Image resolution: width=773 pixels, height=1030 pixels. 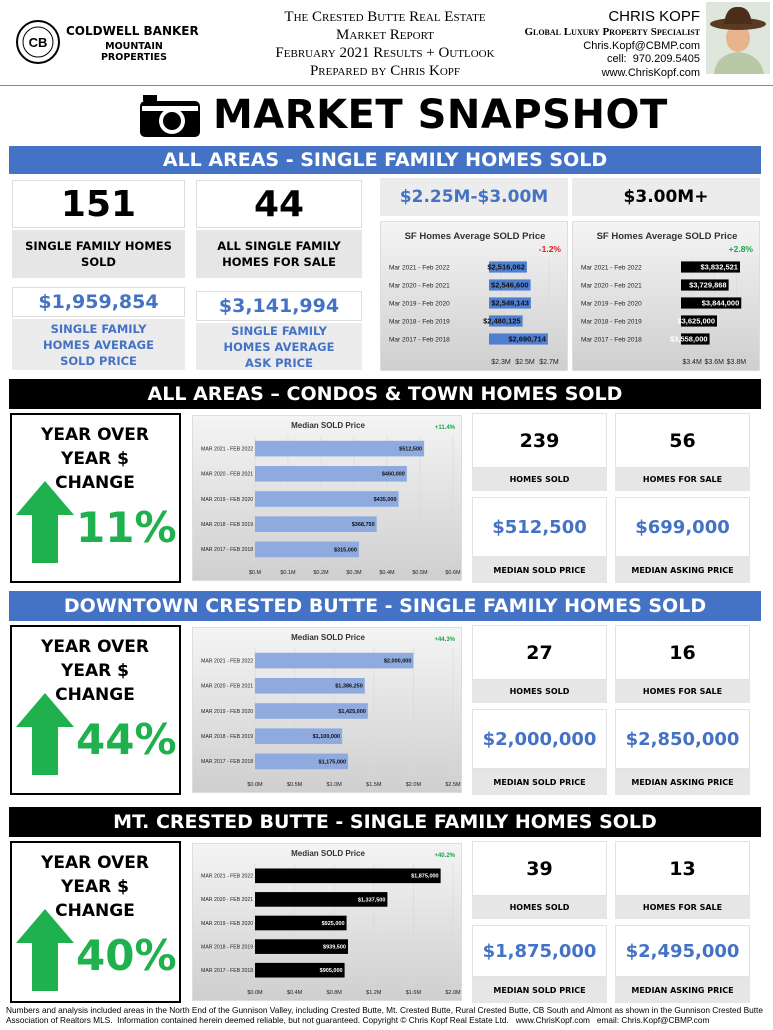 I want to click on x-tick-label: $3.6M, so click(x=714, y=362).